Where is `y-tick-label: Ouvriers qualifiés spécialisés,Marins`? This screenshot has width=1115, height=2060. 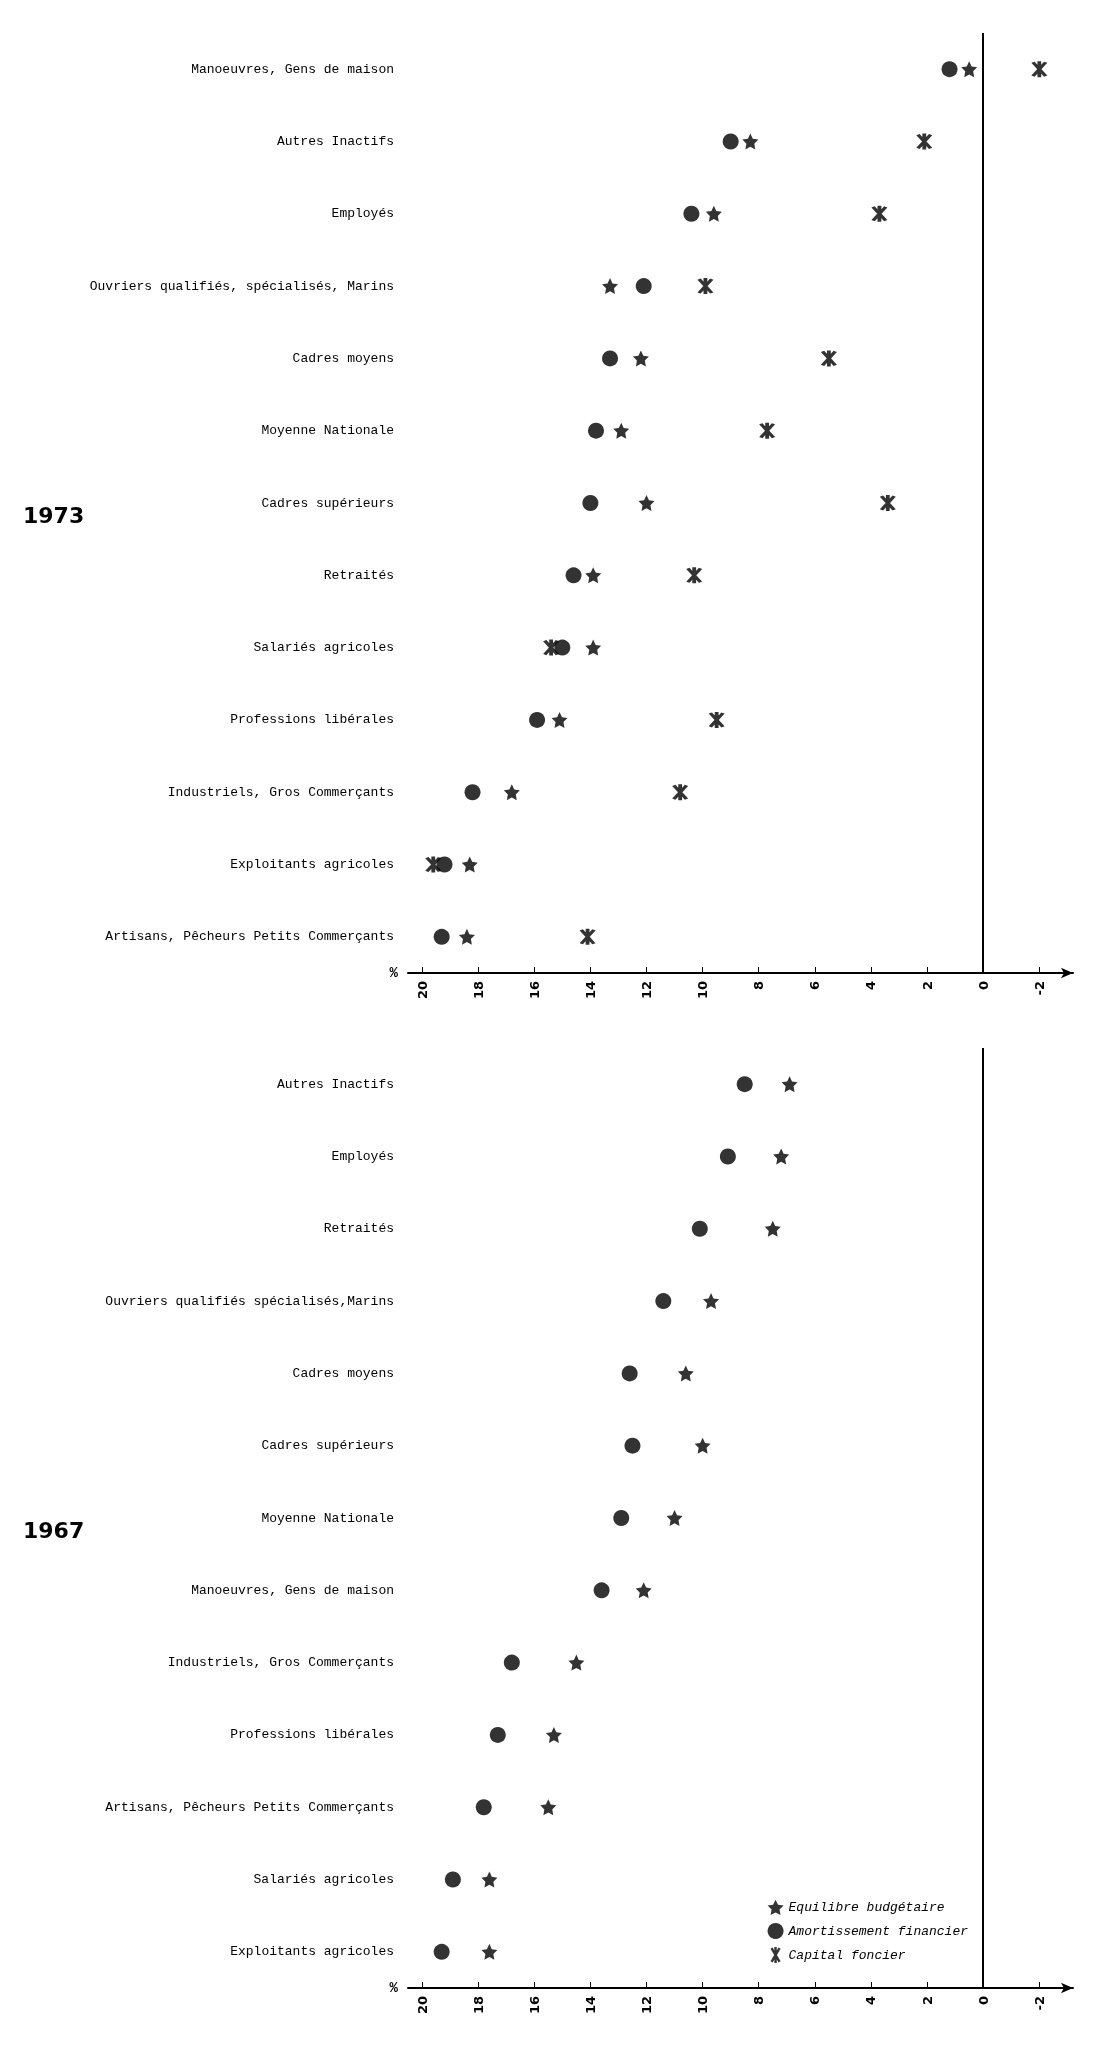
y-tick-label: Ouvriers qualifiés spécialisés,Marins is located at coordinates (249, 1301).